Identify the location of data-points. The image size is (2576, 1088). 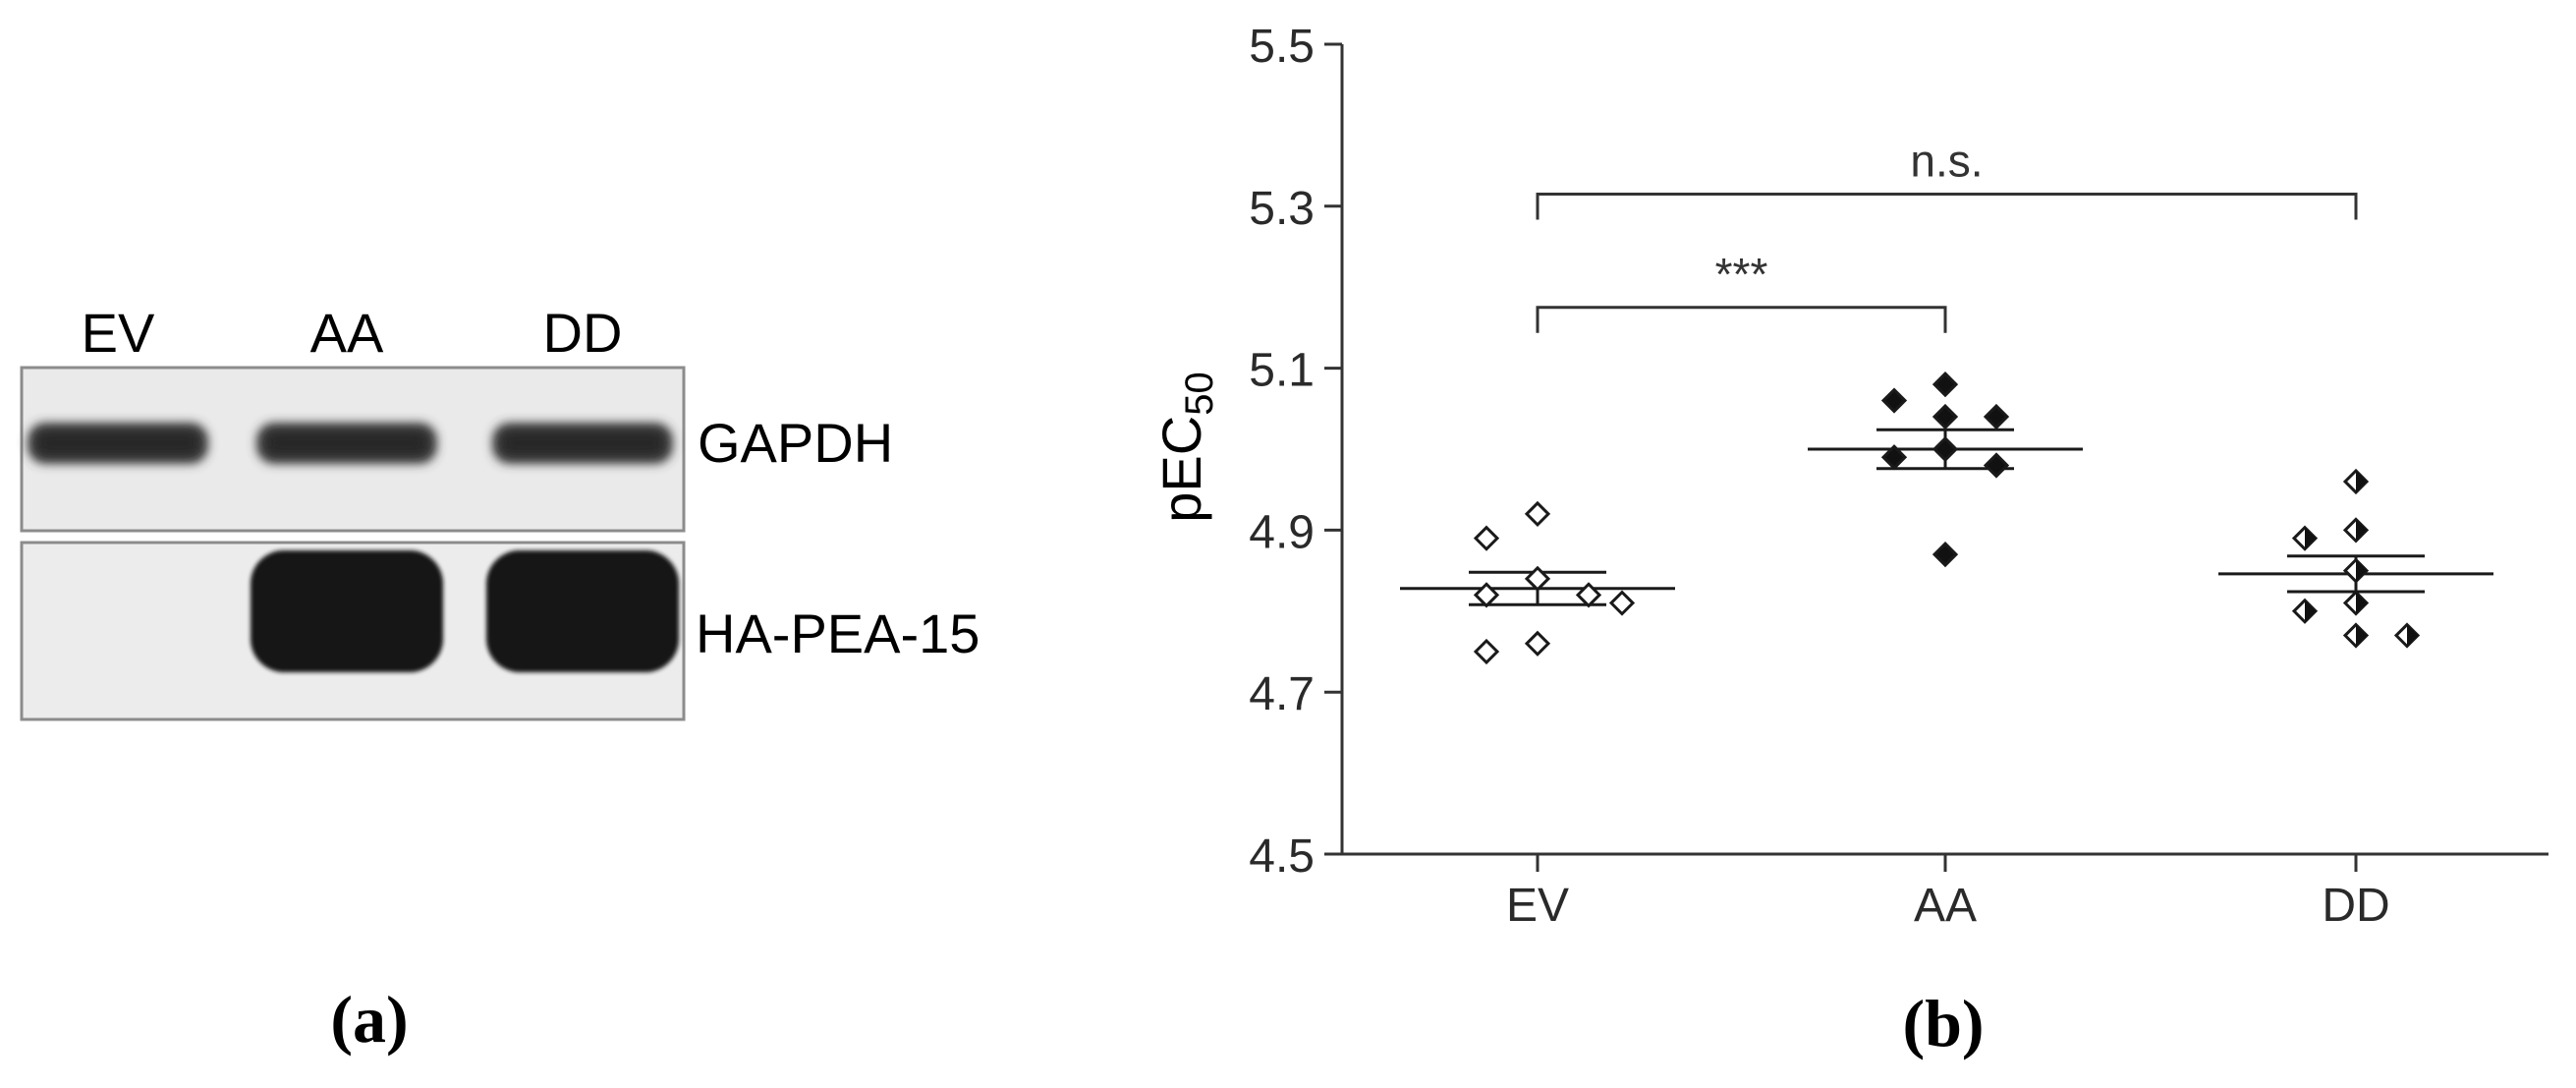
(1947, 518).